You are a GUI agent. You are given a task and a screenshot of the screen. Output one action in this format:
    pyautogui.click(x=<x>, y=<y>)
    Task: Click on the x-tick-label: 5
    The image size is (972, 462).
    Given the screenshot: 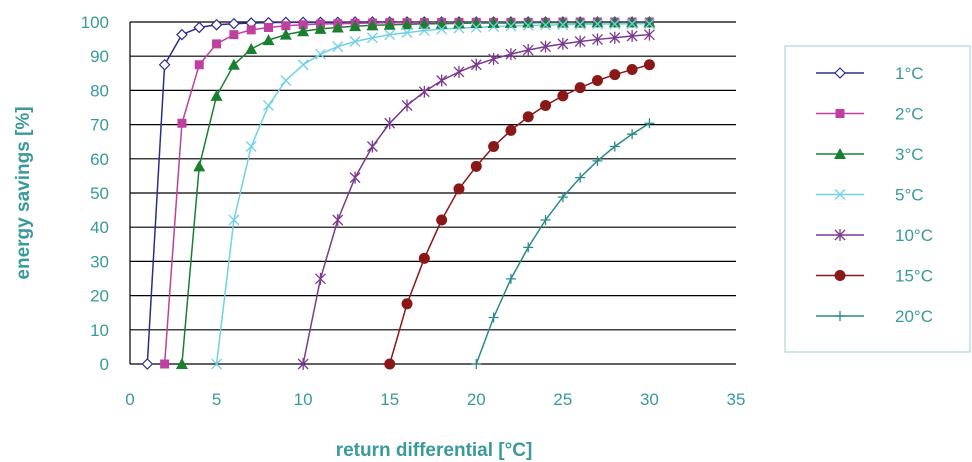 What is the action you would take?
    pyautogui.click(x=216, y=399)
    